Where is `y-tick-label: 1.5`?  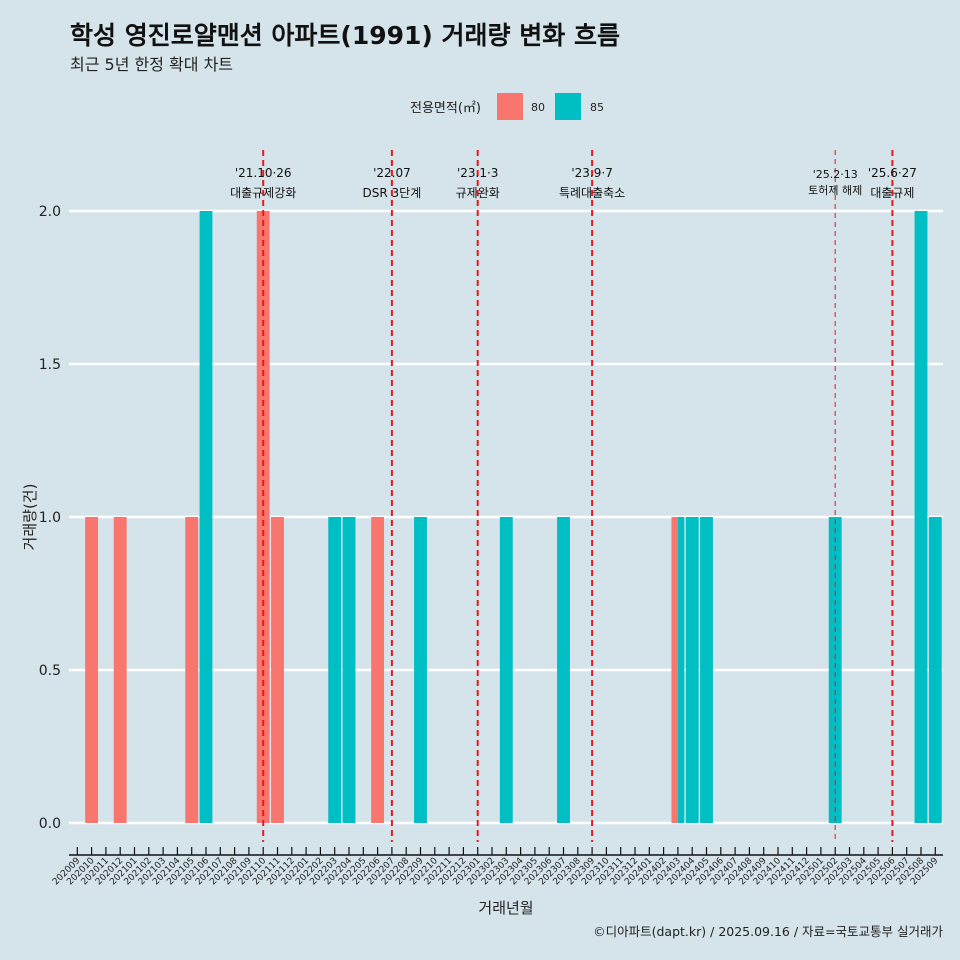 y-tick-label: 1.5 is located at coordinates (50, 365).